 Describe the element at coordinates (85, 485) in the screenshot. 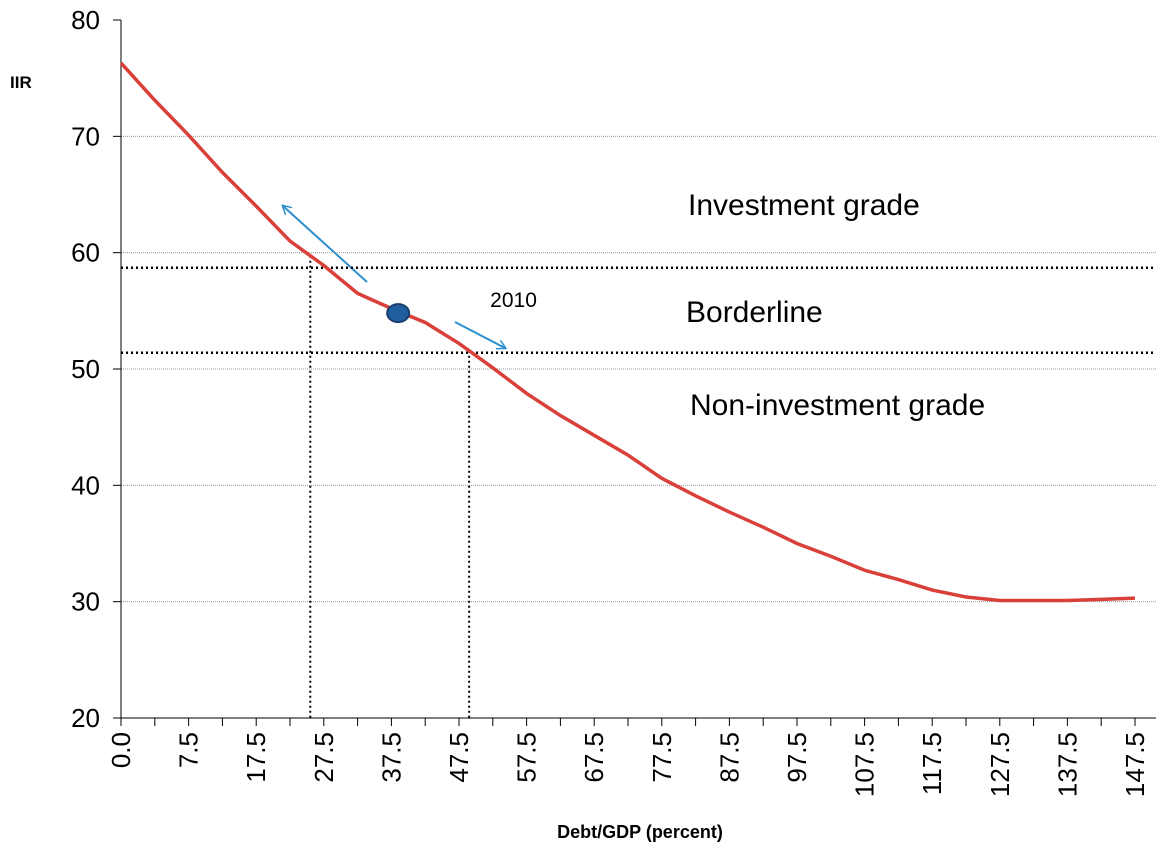

I see `y-tick-label: 40` at that location.